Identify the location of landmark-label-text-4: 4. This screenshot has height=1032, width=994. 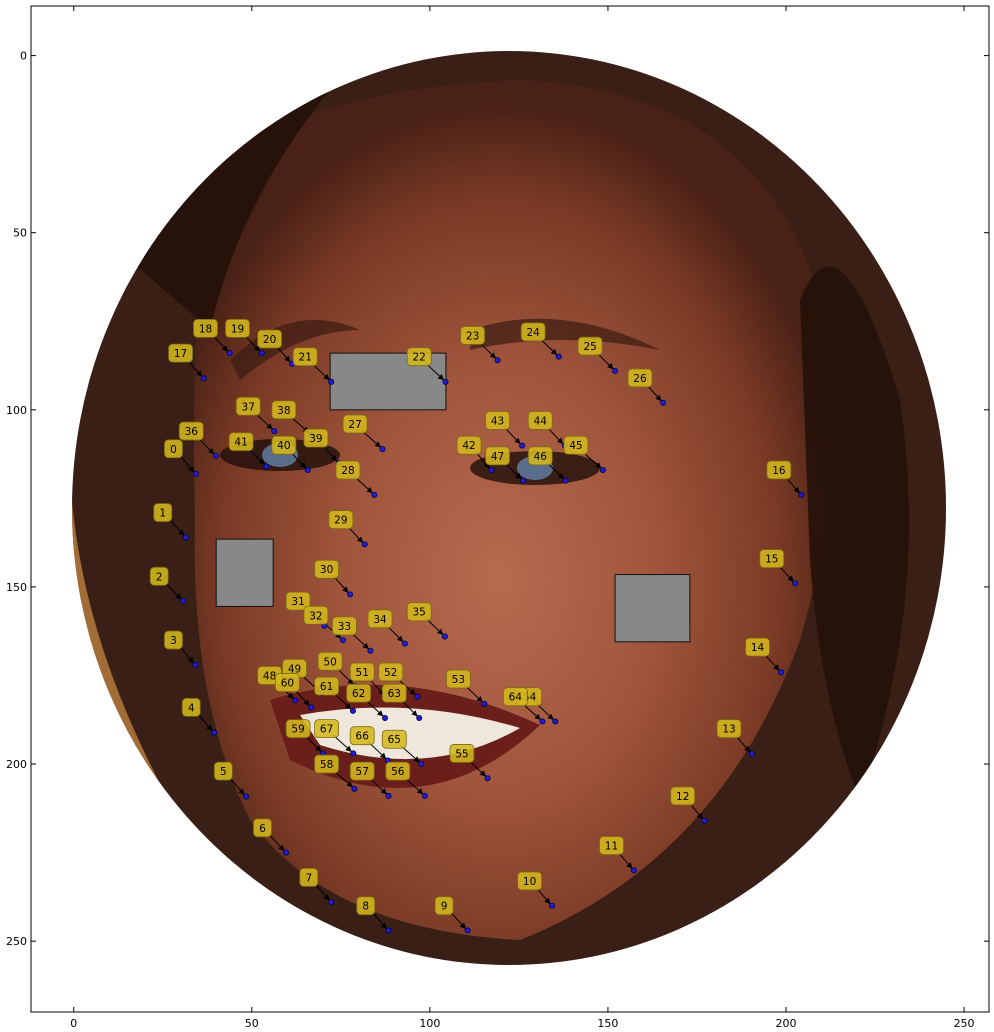
(191, 708).